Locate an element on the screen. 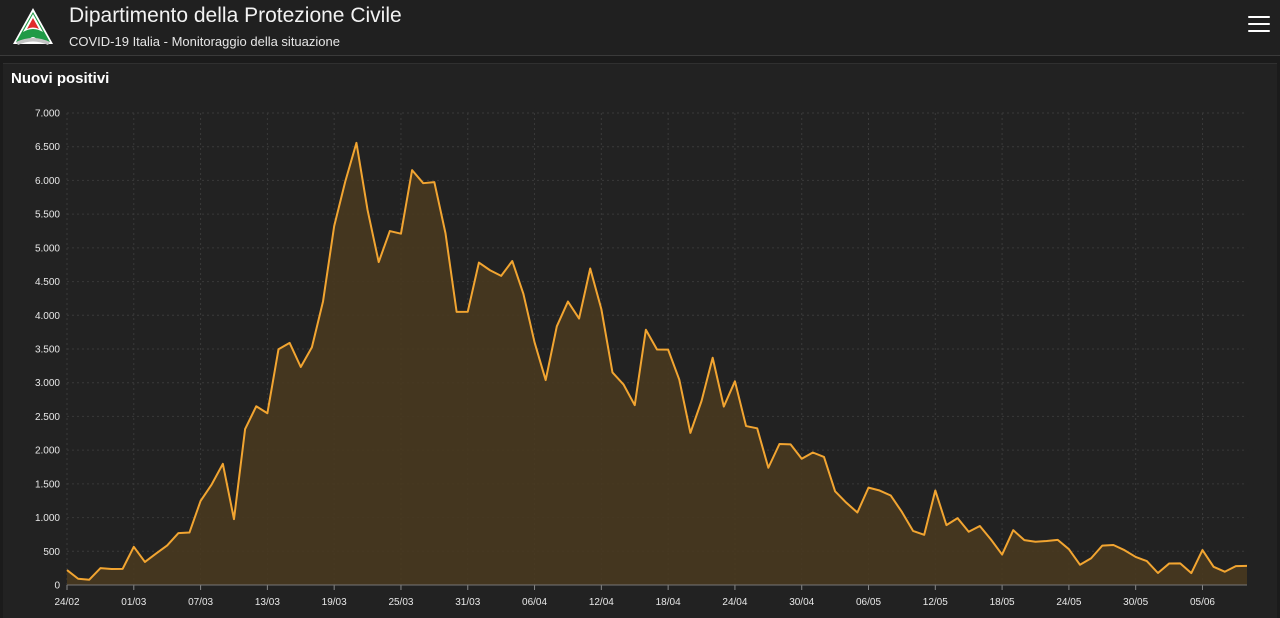  x-tick-label: 06/04 is located at coordinates (534, 602).